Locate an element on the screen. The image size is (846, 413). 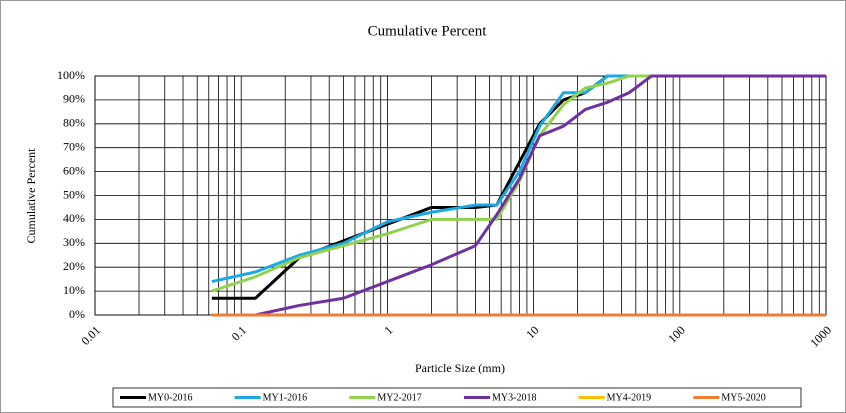
legend is located at coordinates (457, 397).